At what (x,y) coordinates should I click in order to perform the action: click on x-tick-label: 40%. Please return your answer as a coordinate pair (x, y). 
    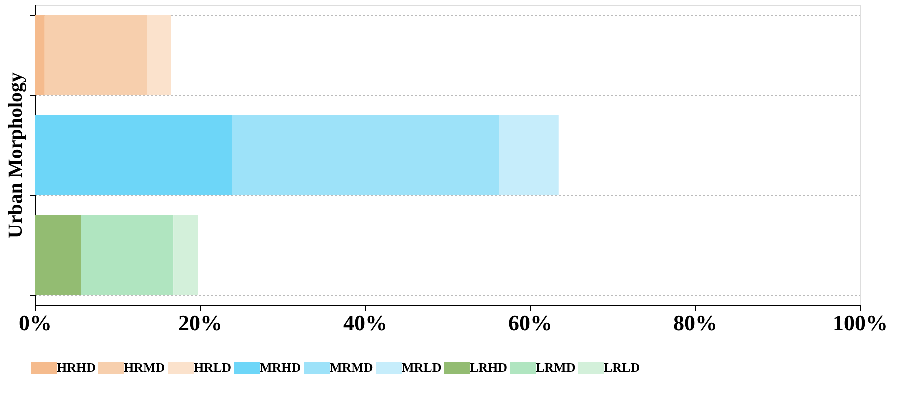
    Looking at the image, I should click on (366, 323).